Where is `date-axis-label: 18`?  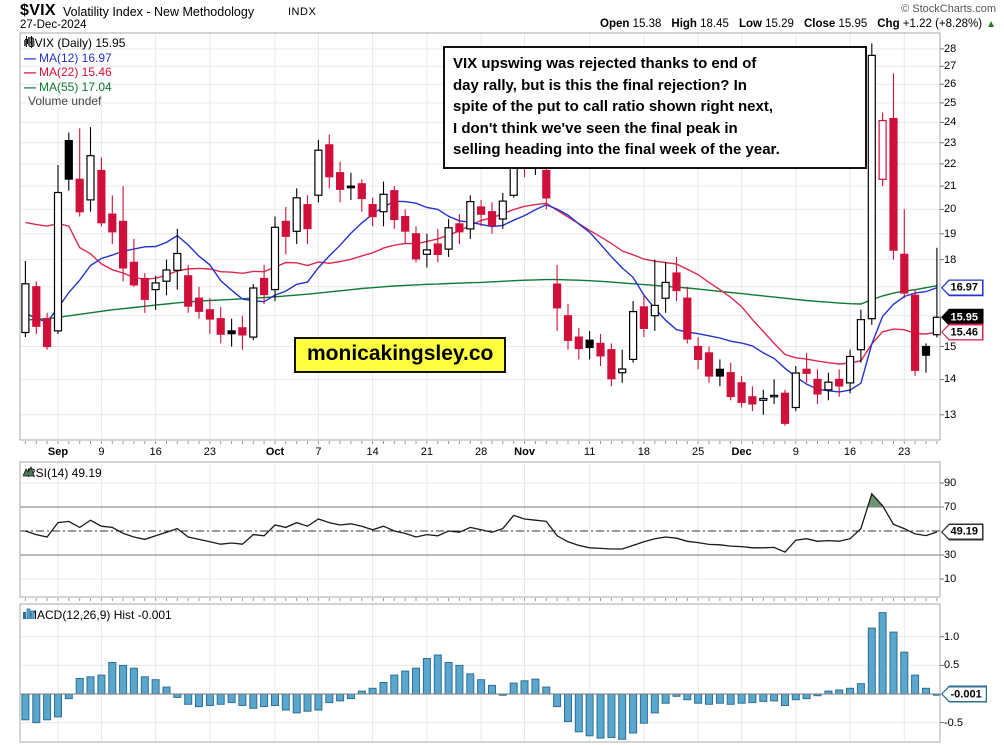 date-axis-label: 18 is located at coordinates (644, 452).